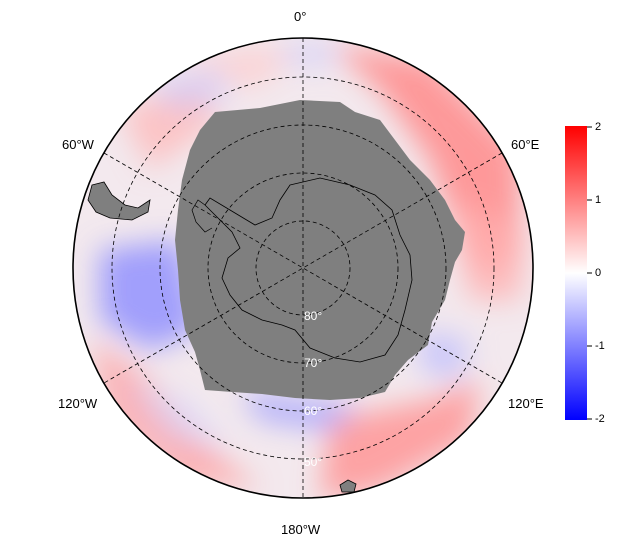  What do you see at coordinates (598, 127) in the screenshot?
I see `colorbar-label-2: 2` at bounding box center [598, 127].